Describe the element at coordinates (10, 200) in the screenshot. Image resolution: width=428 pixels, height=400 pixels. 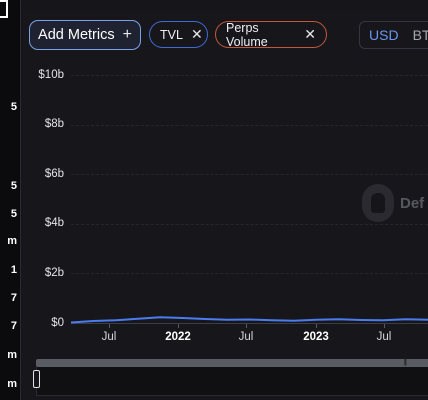
I see `sidebar-panel: 5 5 5 m 1 7 7 m m` at that location.